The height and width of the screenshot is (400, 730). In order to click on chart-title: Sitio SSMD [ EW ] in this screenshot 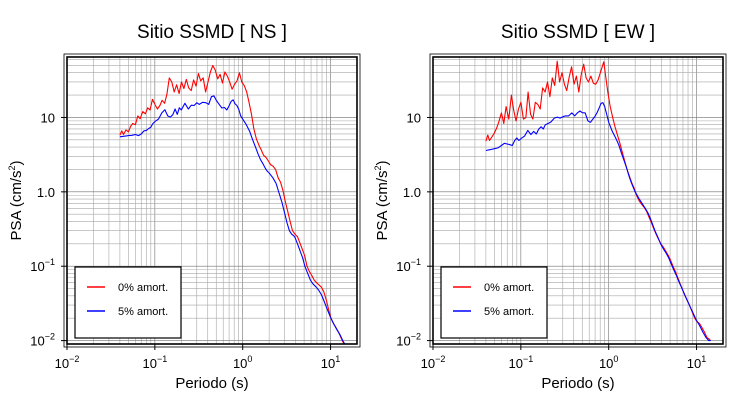, I will do `click(578, 32)`.